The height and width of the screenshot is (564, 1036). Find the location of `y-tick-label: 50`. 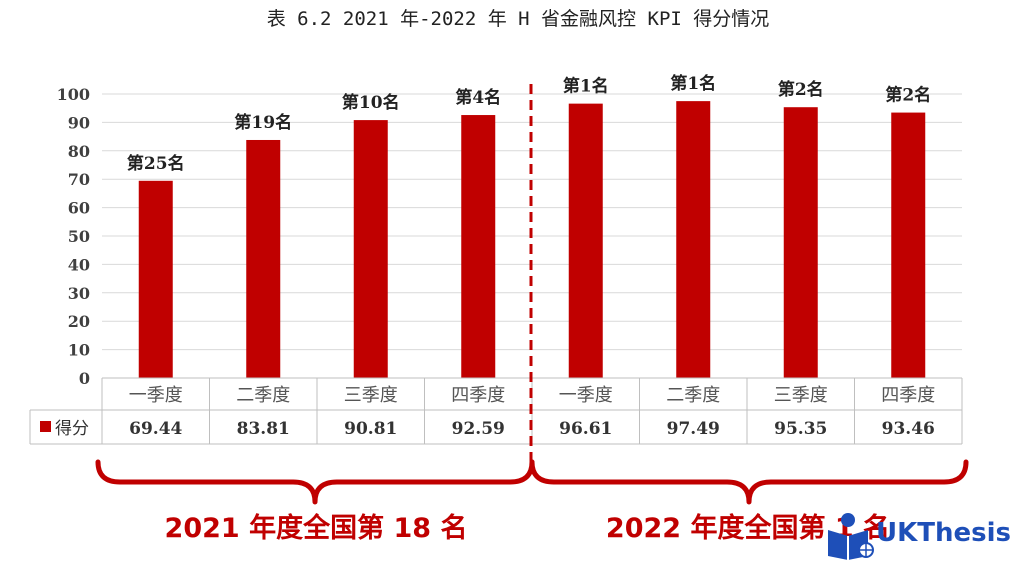

y-tick-label: 50 is located at coordinates (79, 236).